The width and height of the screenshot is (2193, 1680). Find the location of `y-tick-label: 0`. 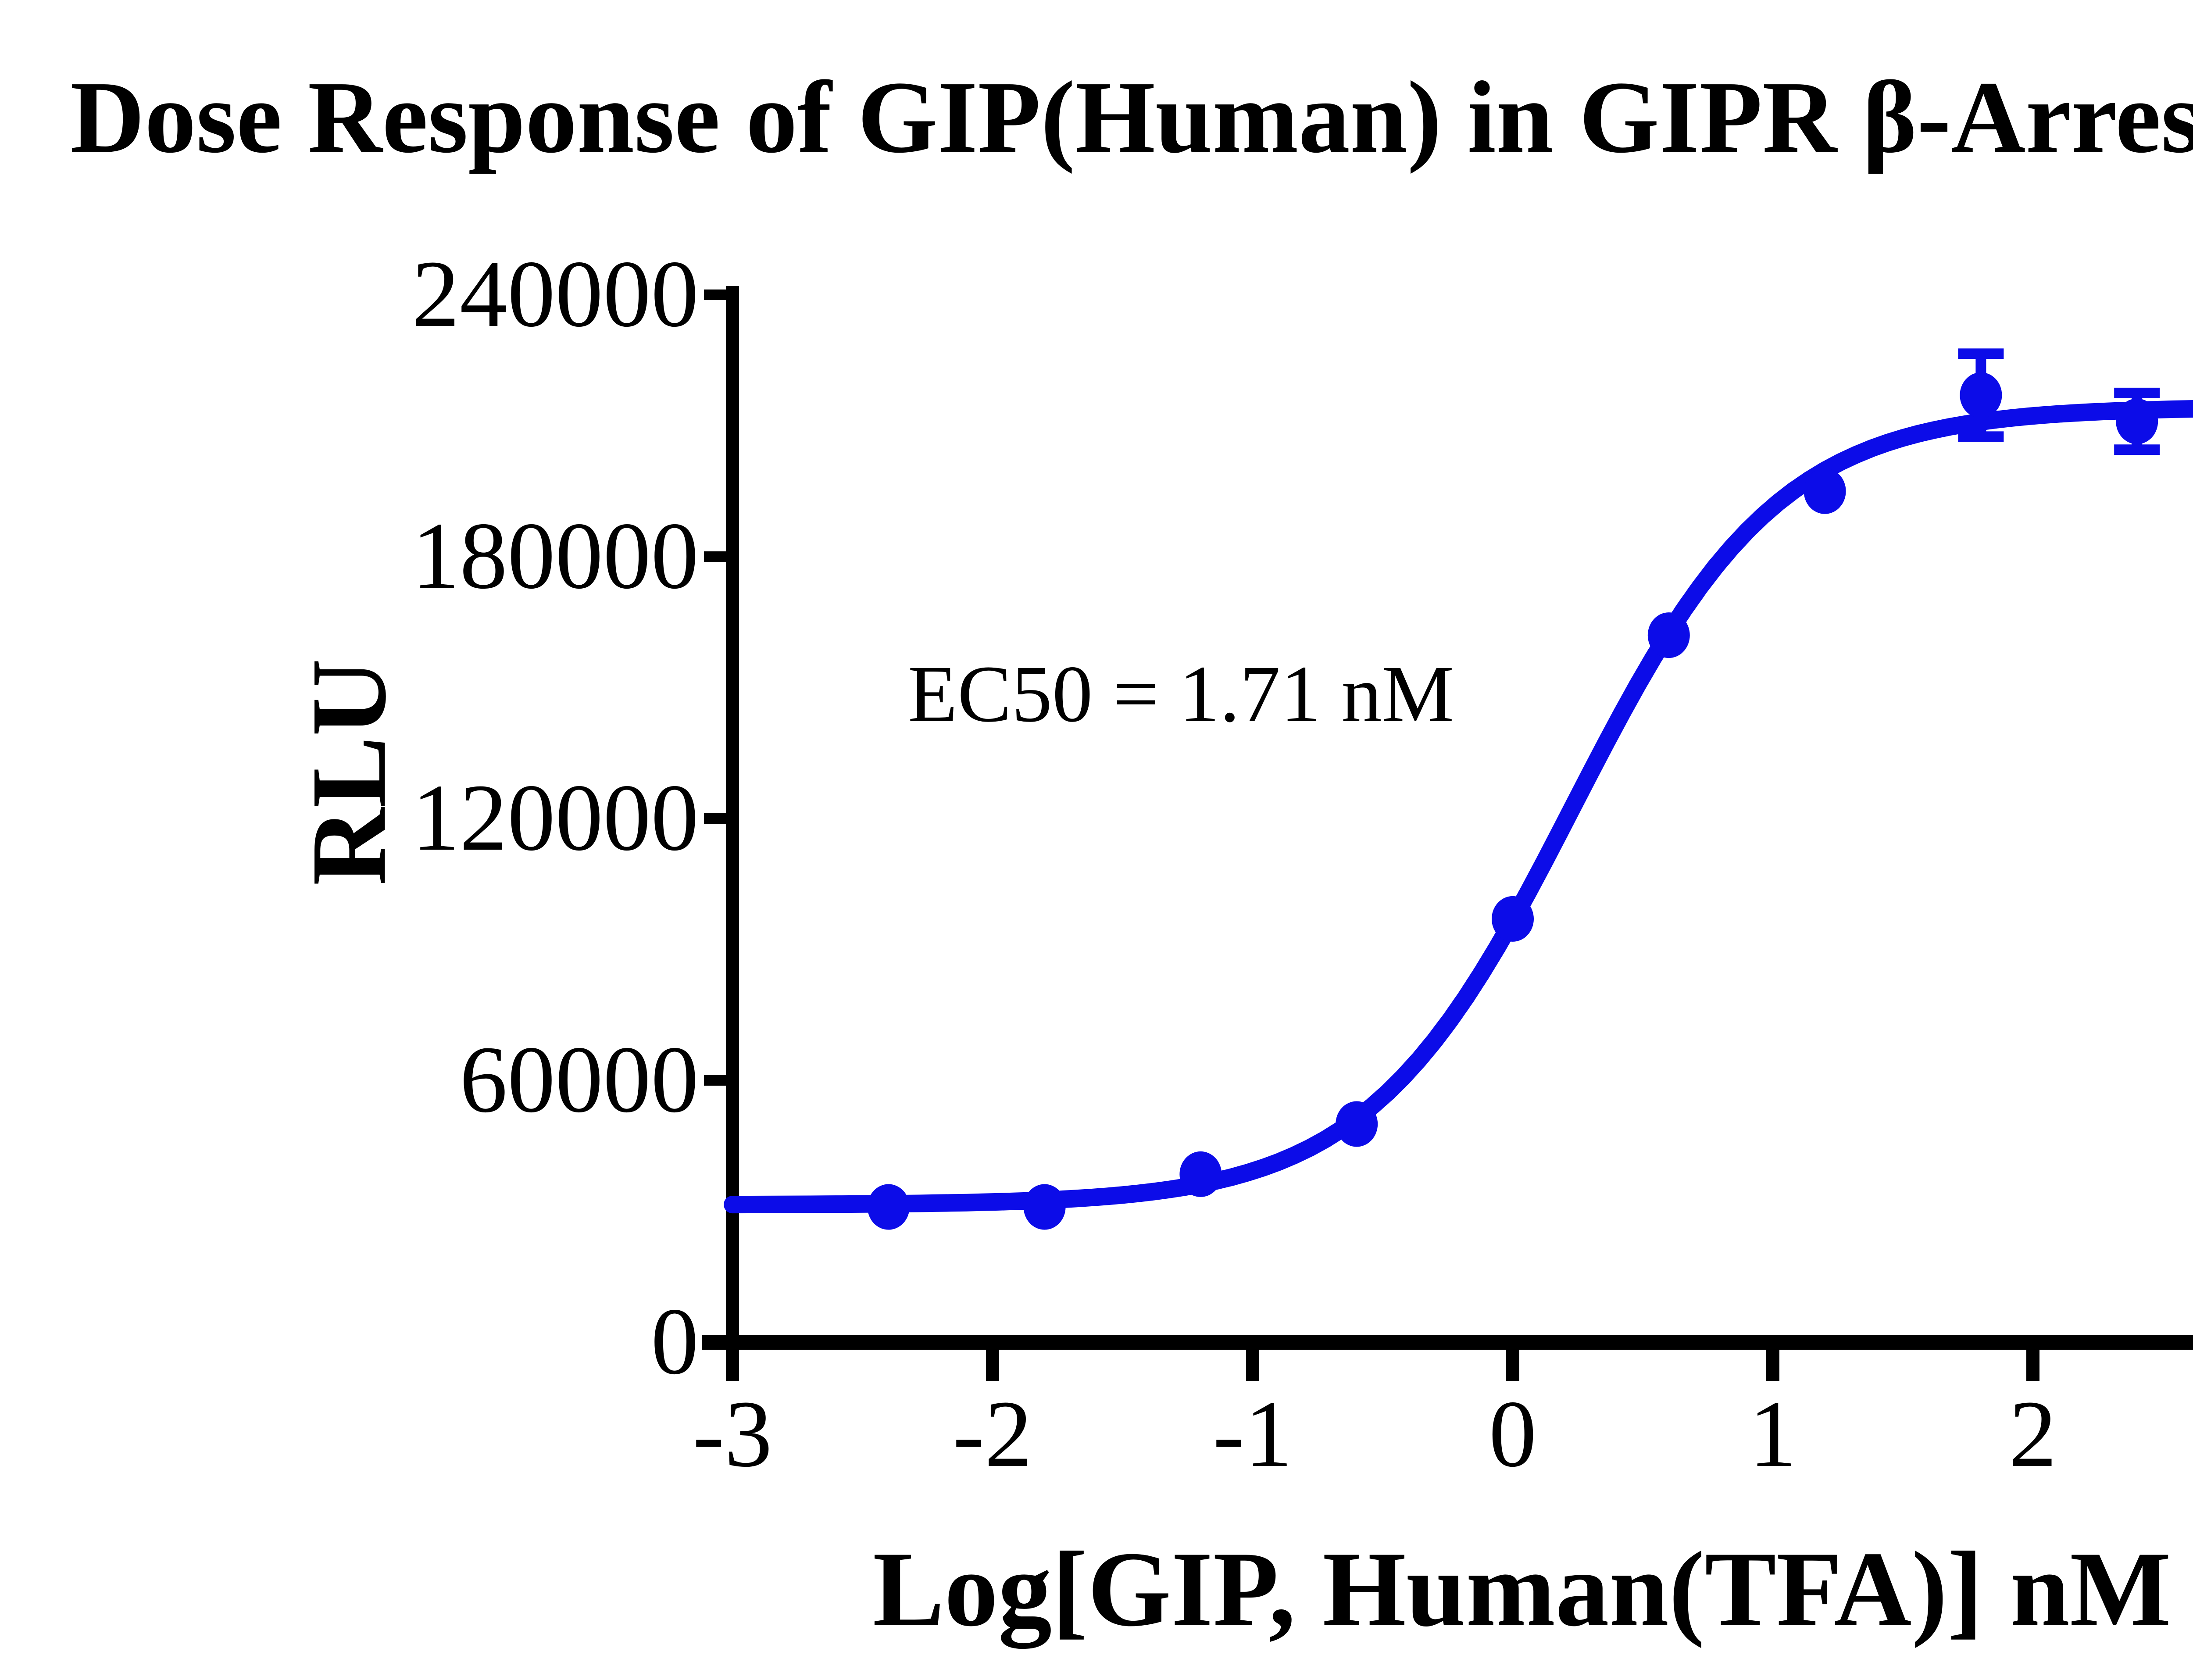

y-tick-label: 0 is located at coordinates (675, 1341).